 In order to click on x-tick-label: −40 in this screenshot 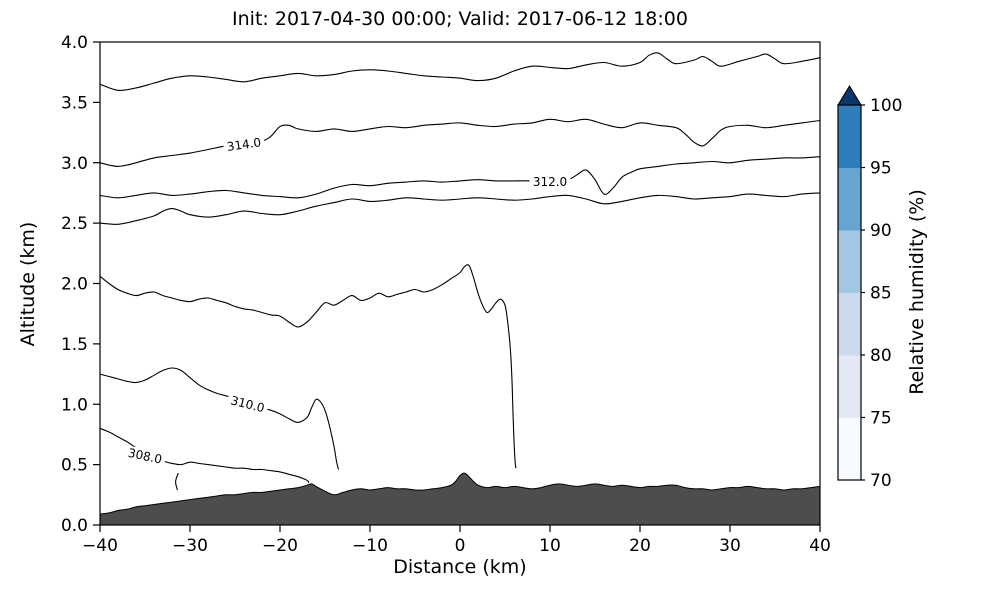, I will do `click(100, 546)`.